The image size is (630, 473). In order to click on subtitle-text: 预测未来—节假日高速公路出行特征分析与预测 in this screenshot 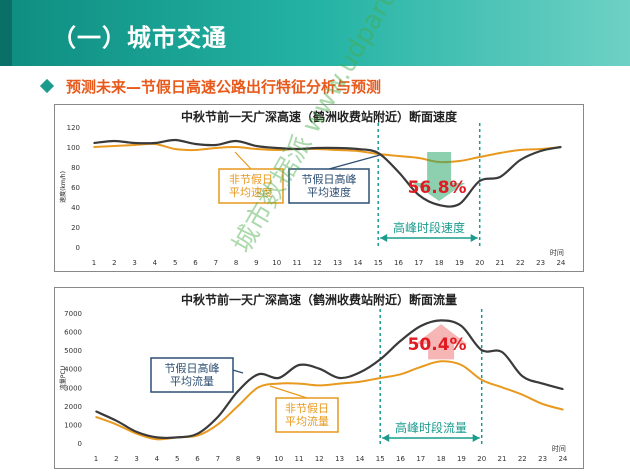, I will do `click(224, 86)`.